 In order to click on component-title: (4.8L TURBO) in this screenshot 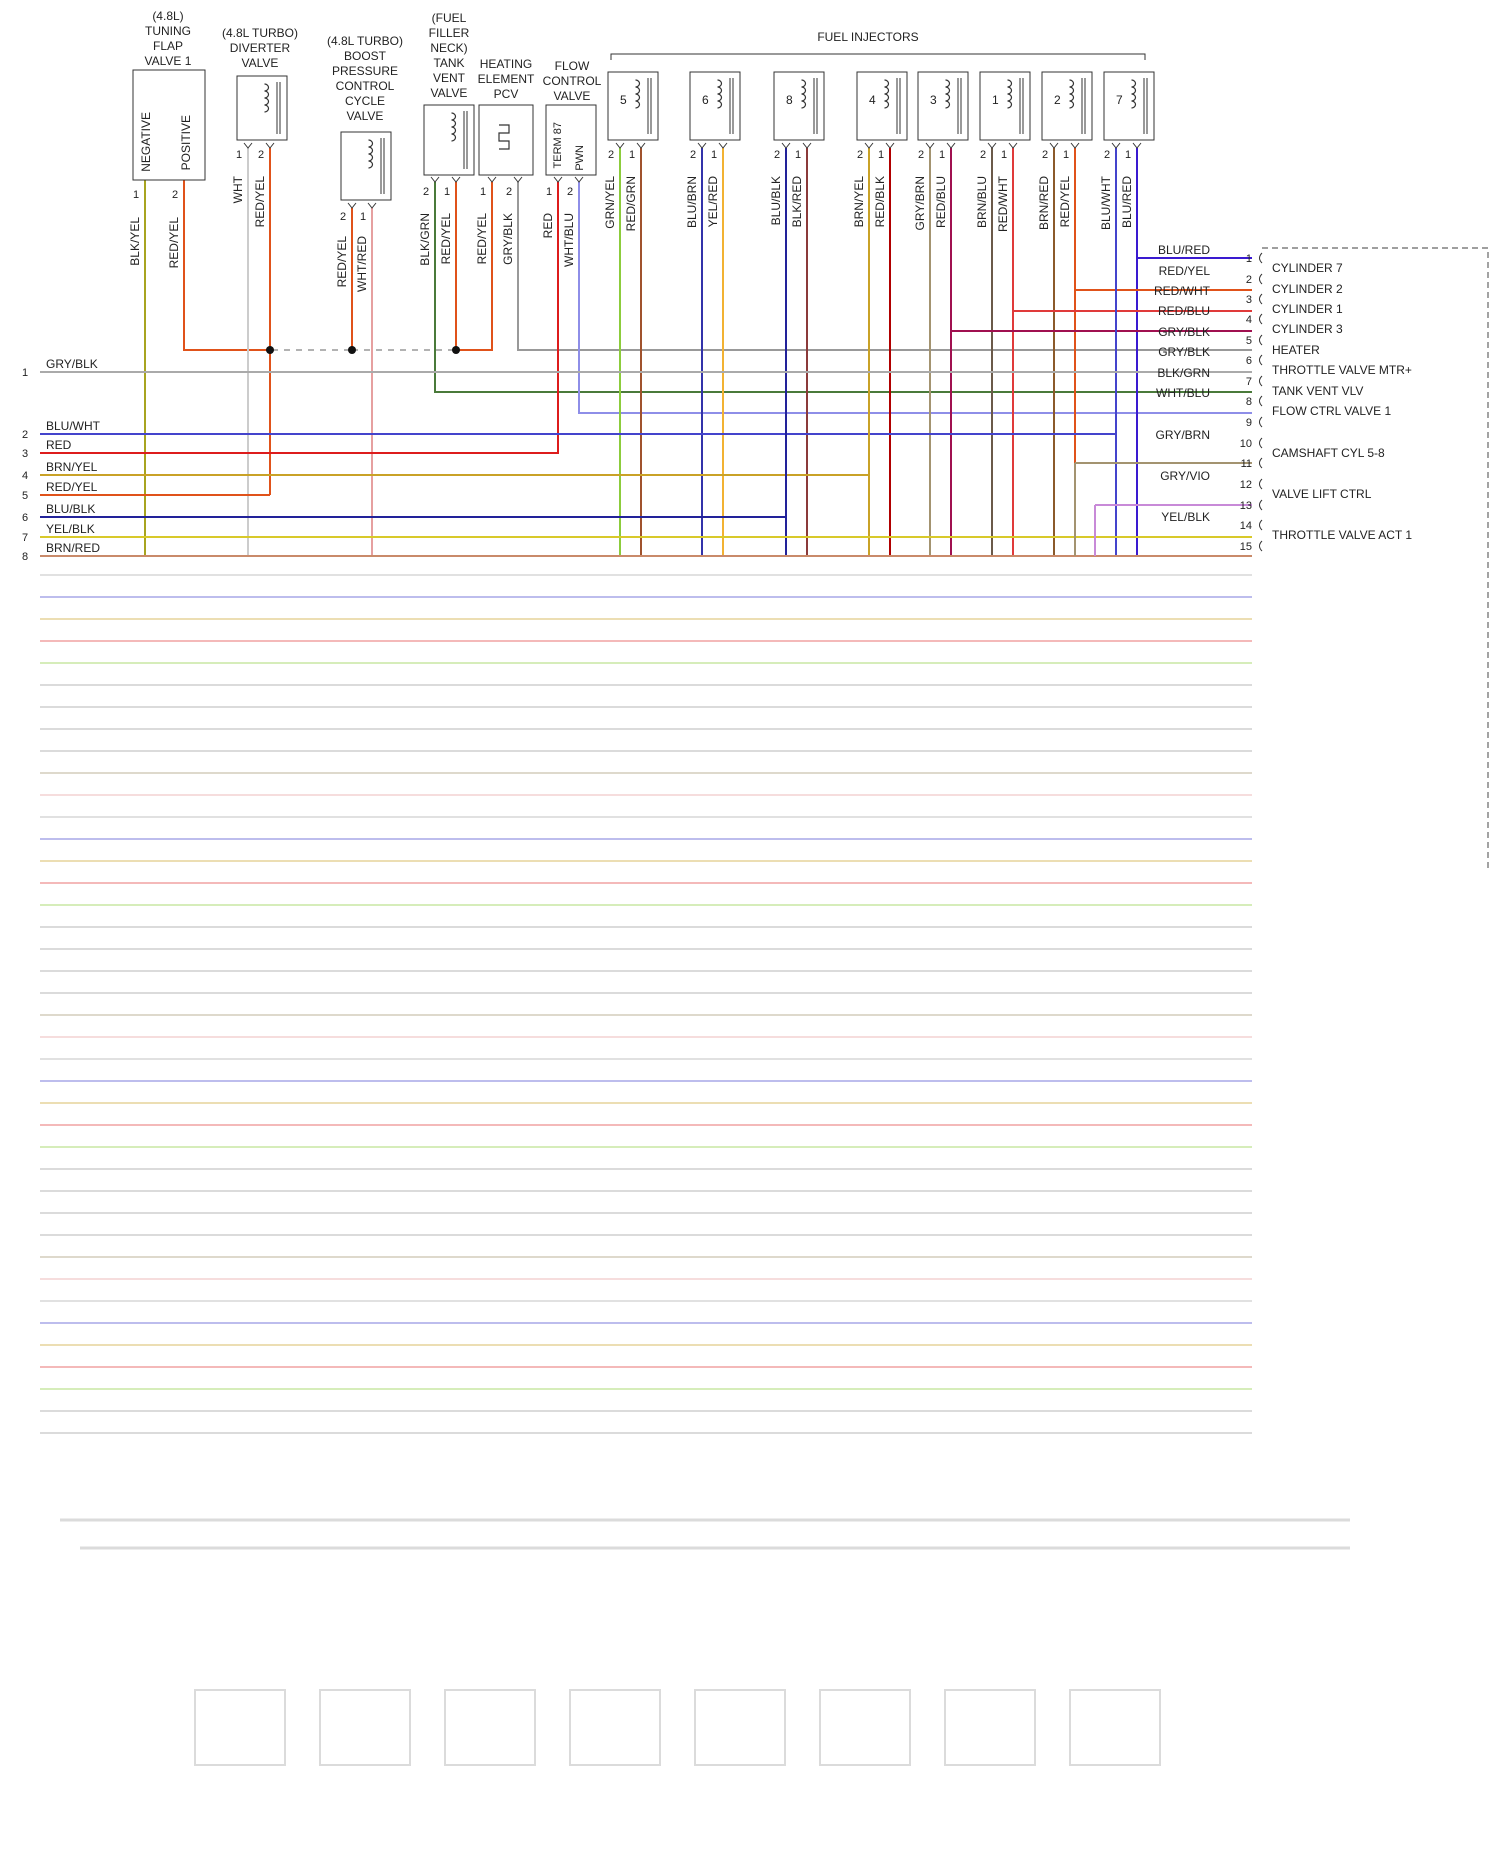, I will do `click(365, 41)`.